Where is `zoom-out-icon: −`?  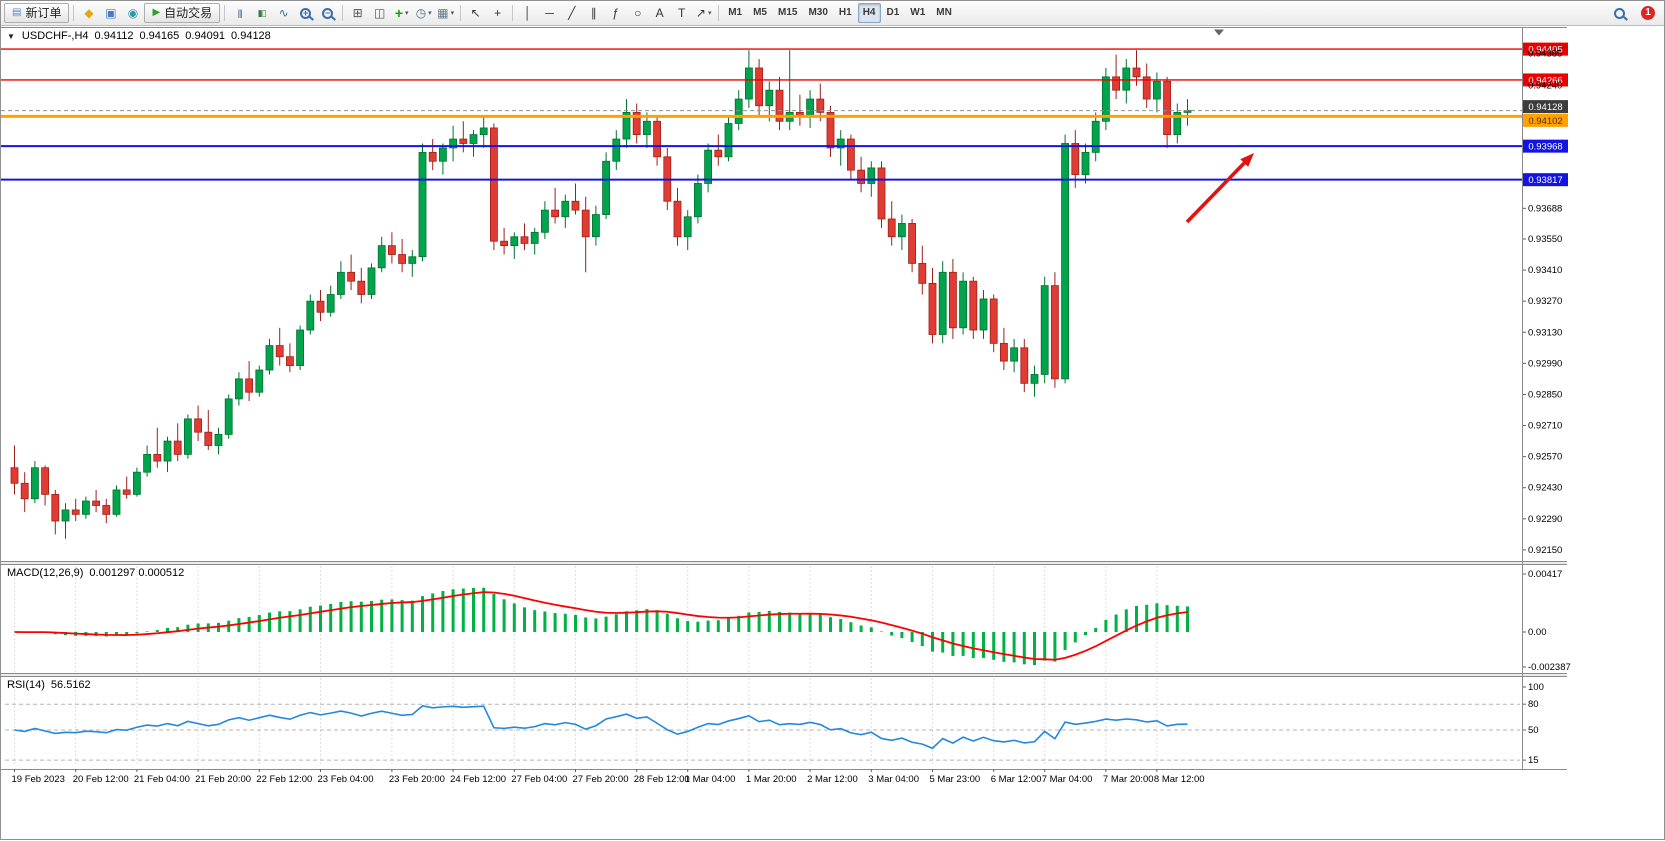
zoom-out-icon: − is located at coordinates (327, 13).